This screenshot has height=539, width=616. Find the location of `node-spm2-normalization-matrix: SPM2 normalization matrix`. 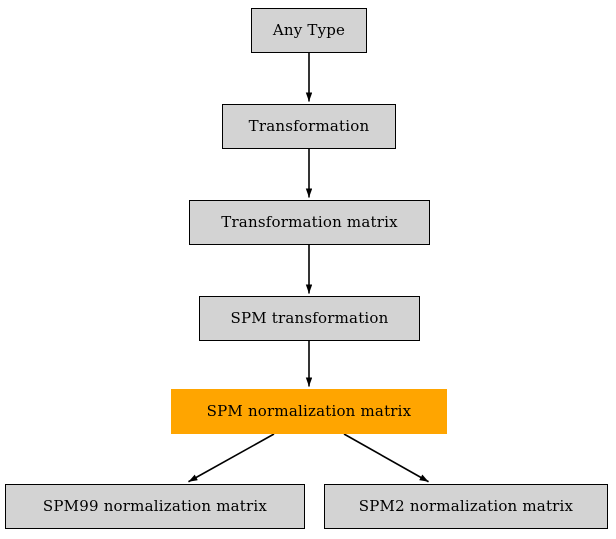

node-spm2-normalization-matrix: SPM2 normalization matrix is located at coordinates (466, 506).